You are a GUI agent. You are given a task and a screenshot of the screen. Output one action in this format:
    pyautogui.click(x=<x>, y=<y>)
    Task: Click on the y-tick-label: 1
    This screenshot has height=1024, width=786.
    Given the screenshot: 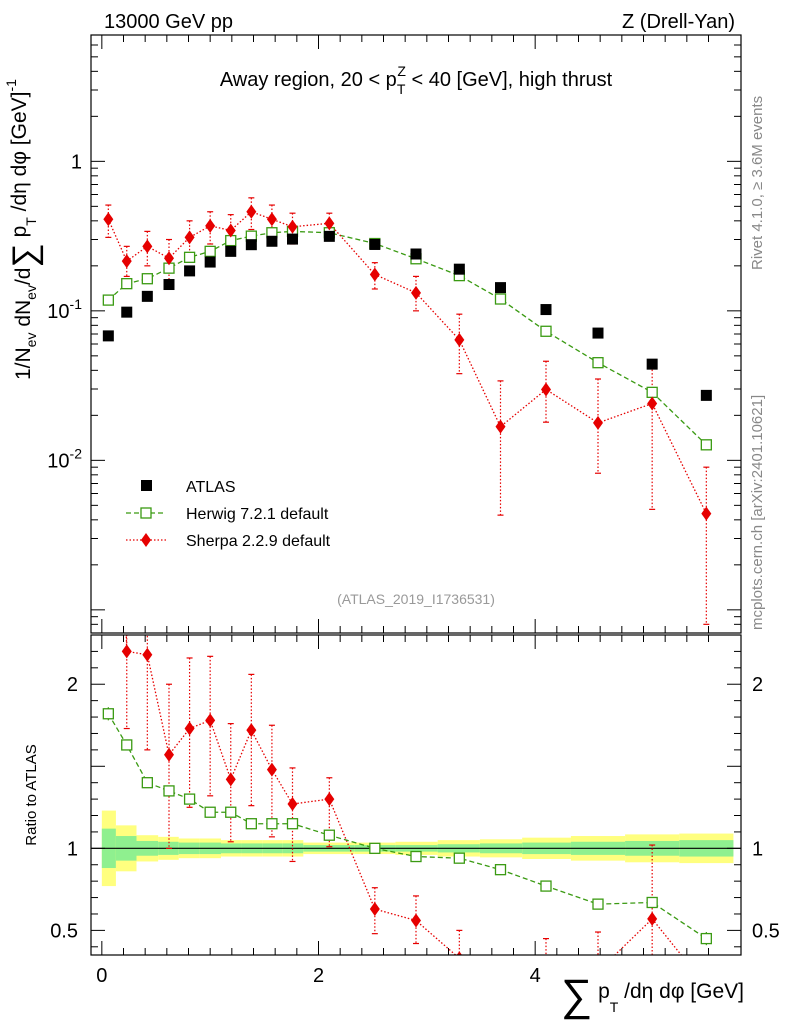 What is the action you would take?
    pyautogui.click(x=76, y=162)
    